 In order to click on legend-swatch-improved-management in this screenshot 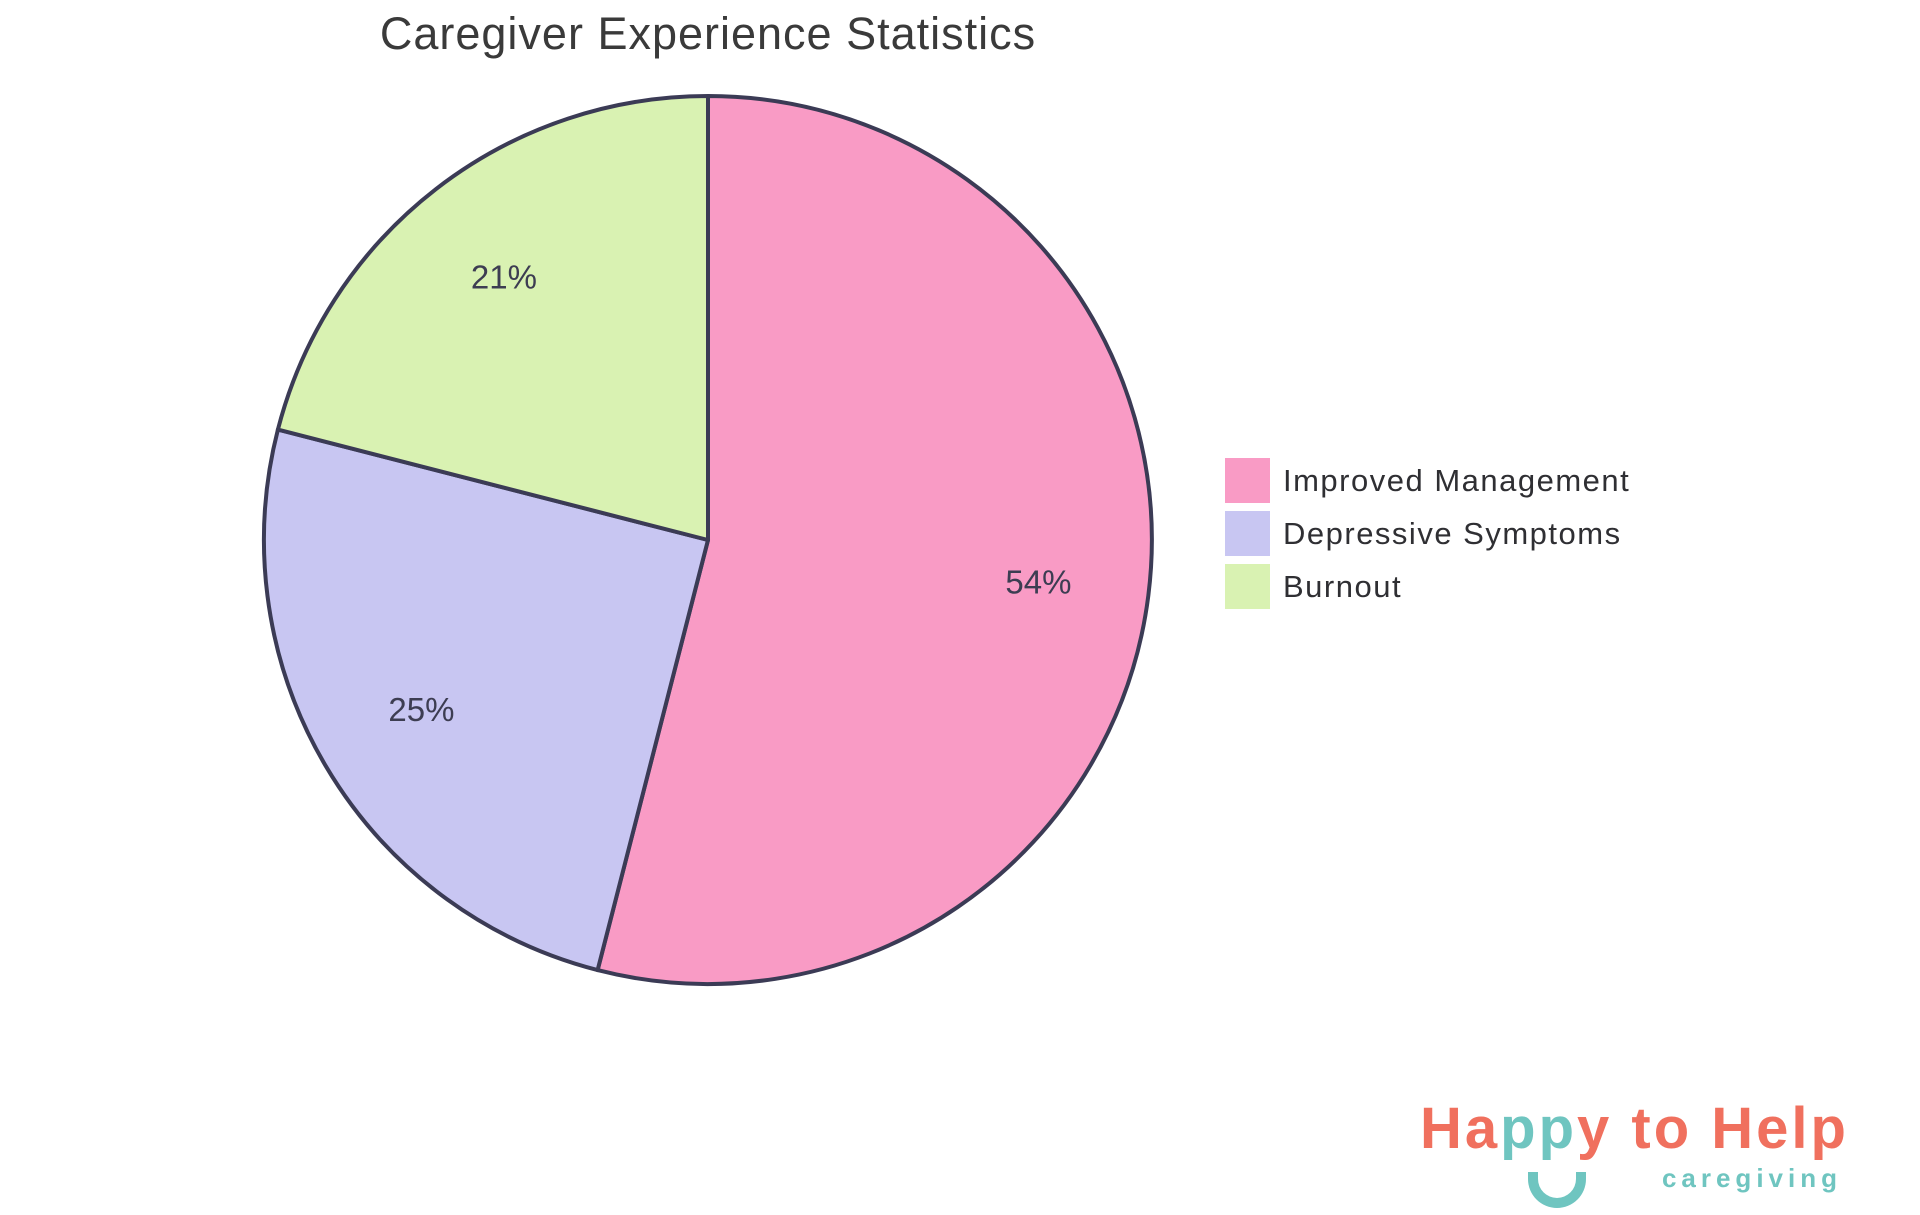, I will do `click(1247, 480)`.